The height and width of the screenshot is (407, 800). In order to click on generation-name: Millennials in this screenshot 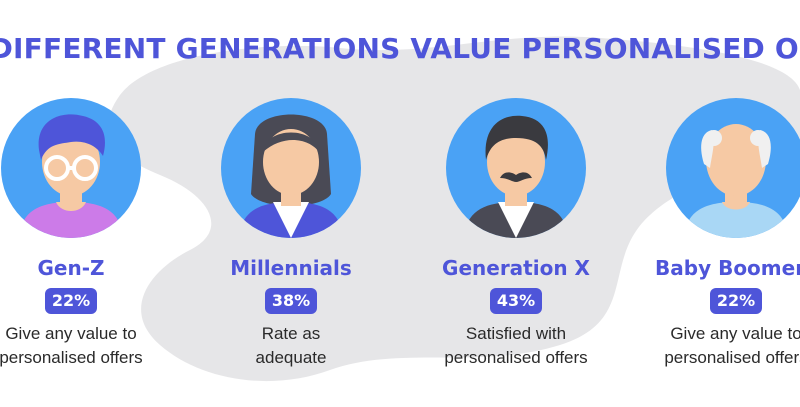, I will do `click(291, 268)`.